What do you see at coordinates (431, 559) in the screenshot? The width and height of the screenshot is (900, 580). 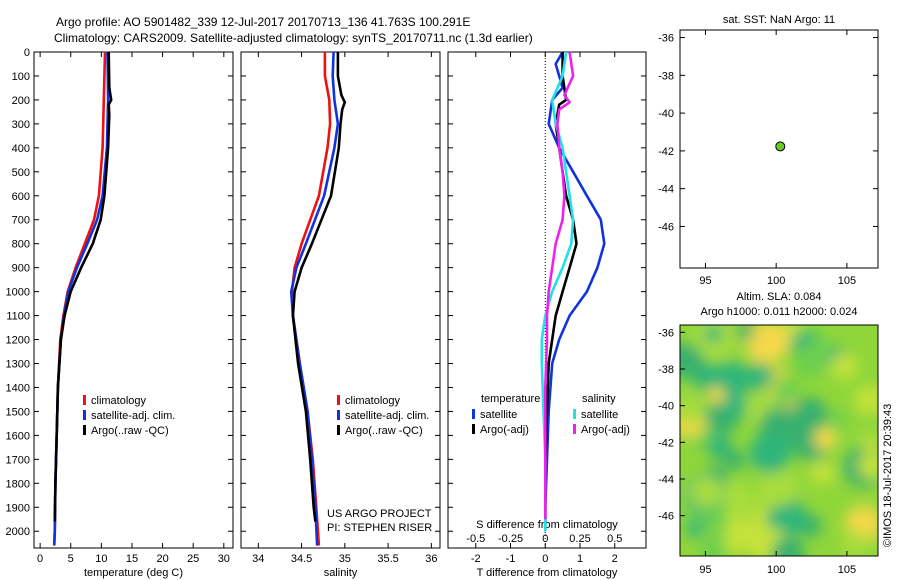 I see `salinity-xtick-label: 36` at bounding box center [431, 559].